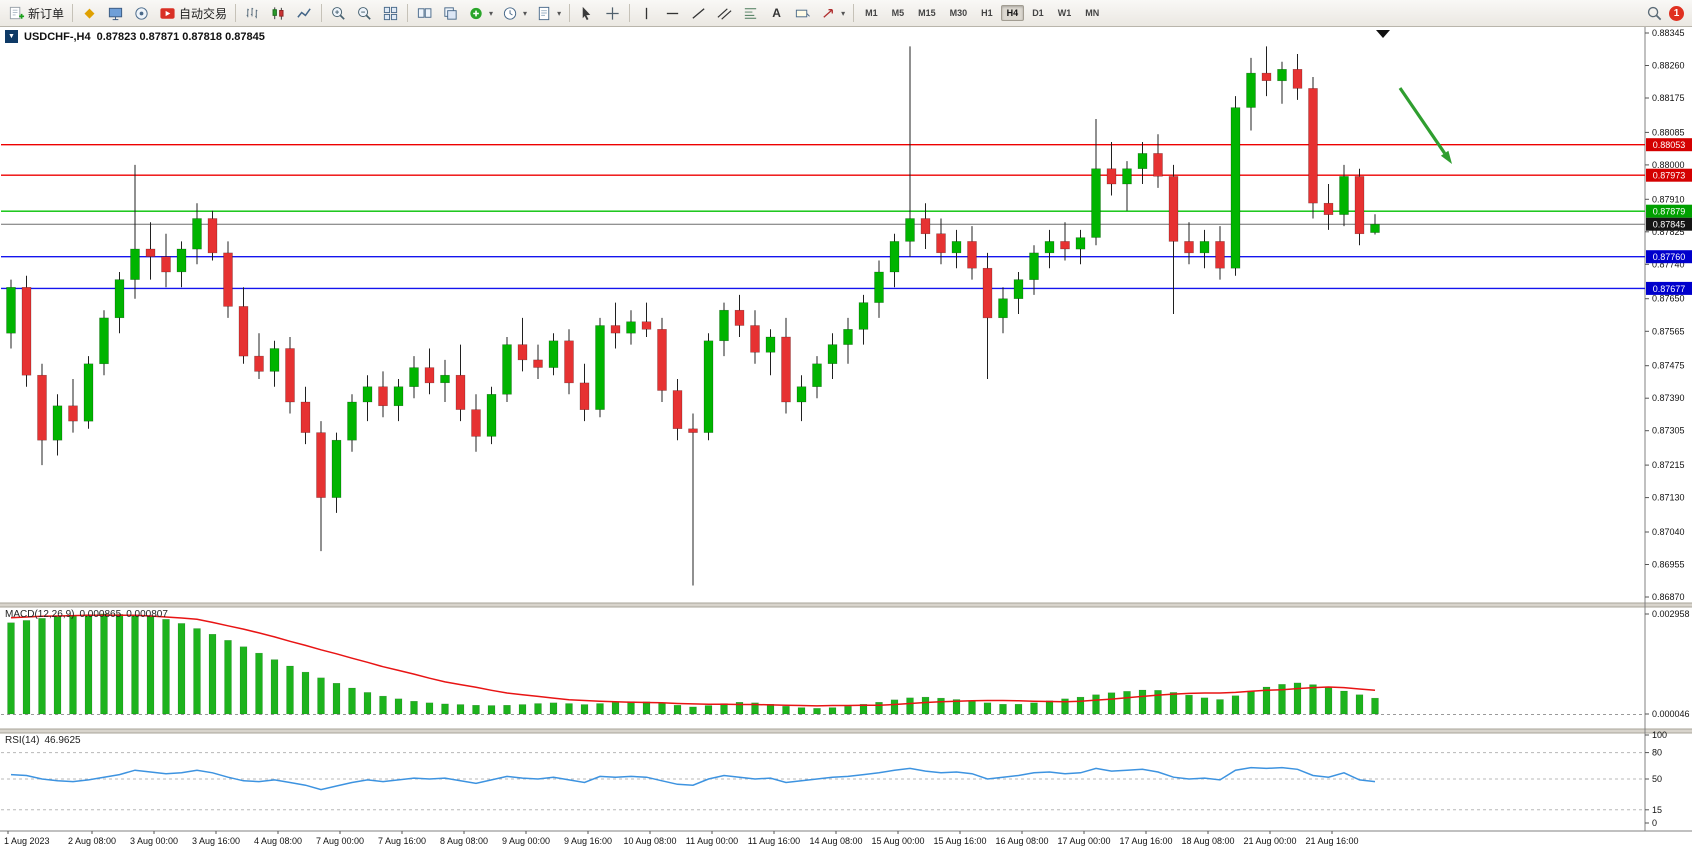 The height and width of the screenshot is (854, 1692). Describe the element at coordinates (544, 13) in the screenshot. I see `template-icon` at that location.